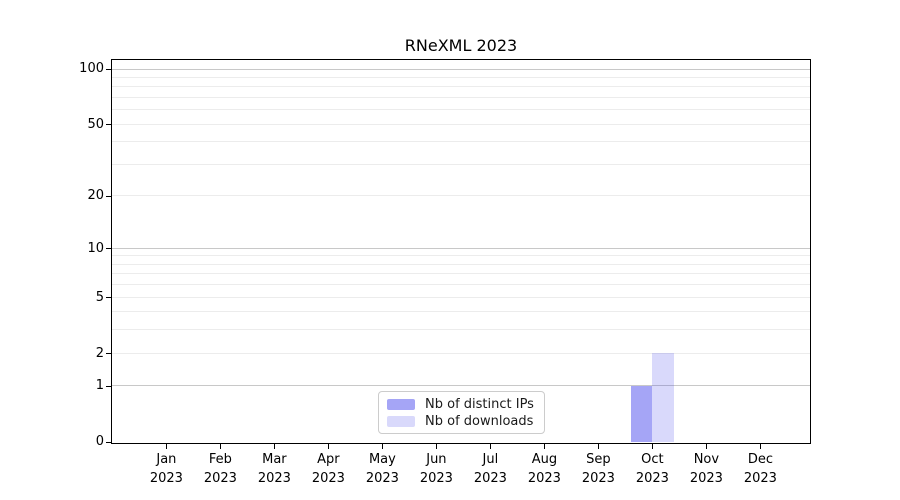 This screenshot has height=500, width=900. I want to click on x-tick-label-feb: Feb 2023, so click(220, 469).